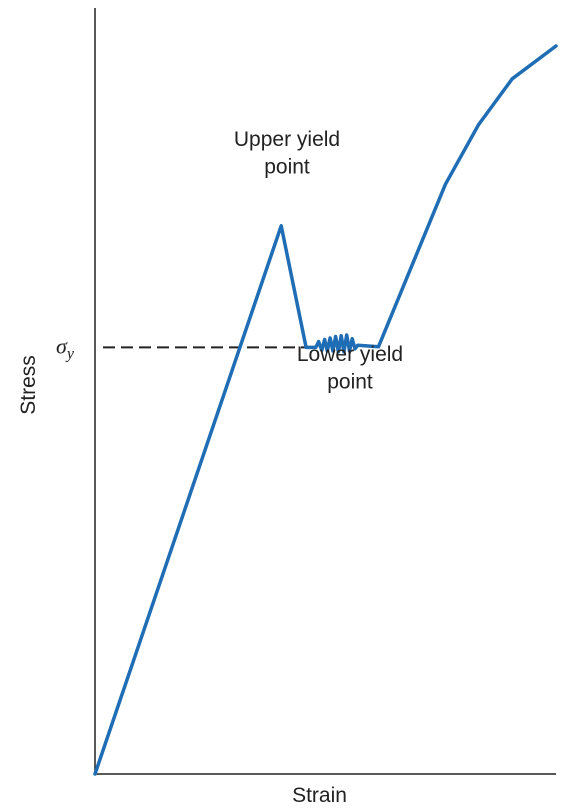 The image size is (565, 810). I want to click on x-axis-label: Strain, so click(319, 795).